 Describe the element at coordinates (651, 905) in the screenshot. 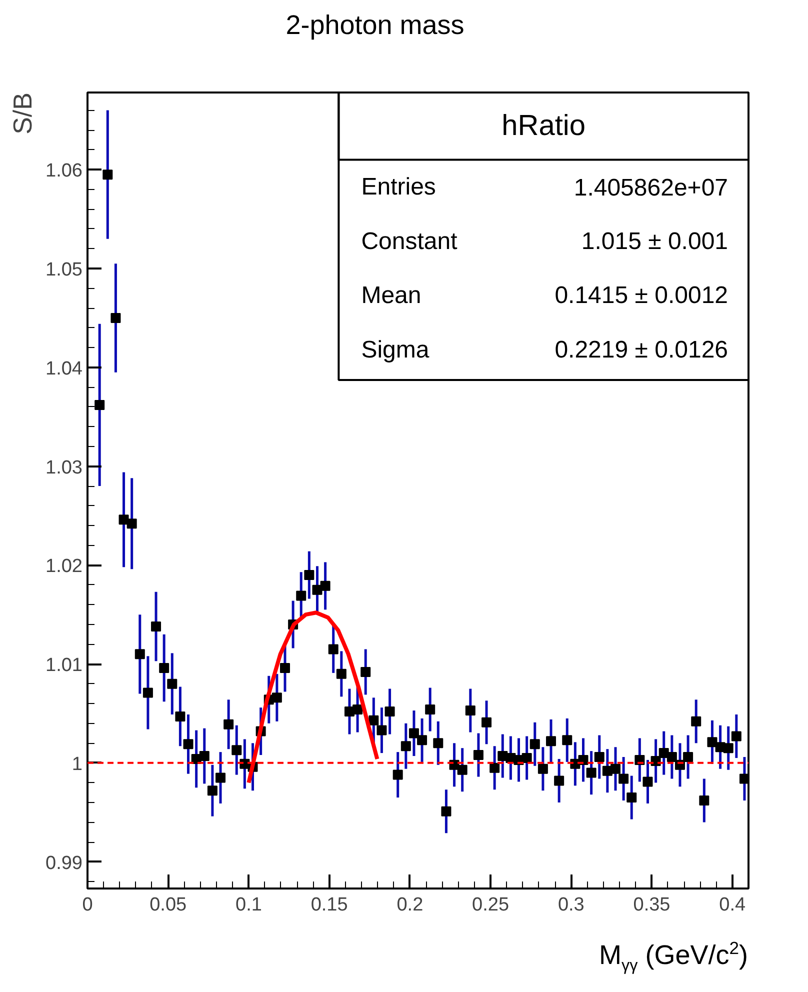

I see `x-tick-label: 0.35` at that location.